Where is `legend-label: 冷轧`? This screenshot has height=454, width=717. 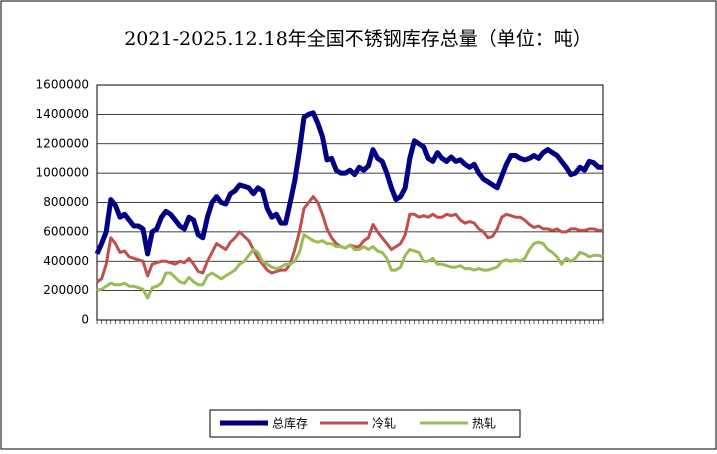 legend-label: 冷轧 is located at coordinates (384, 424).